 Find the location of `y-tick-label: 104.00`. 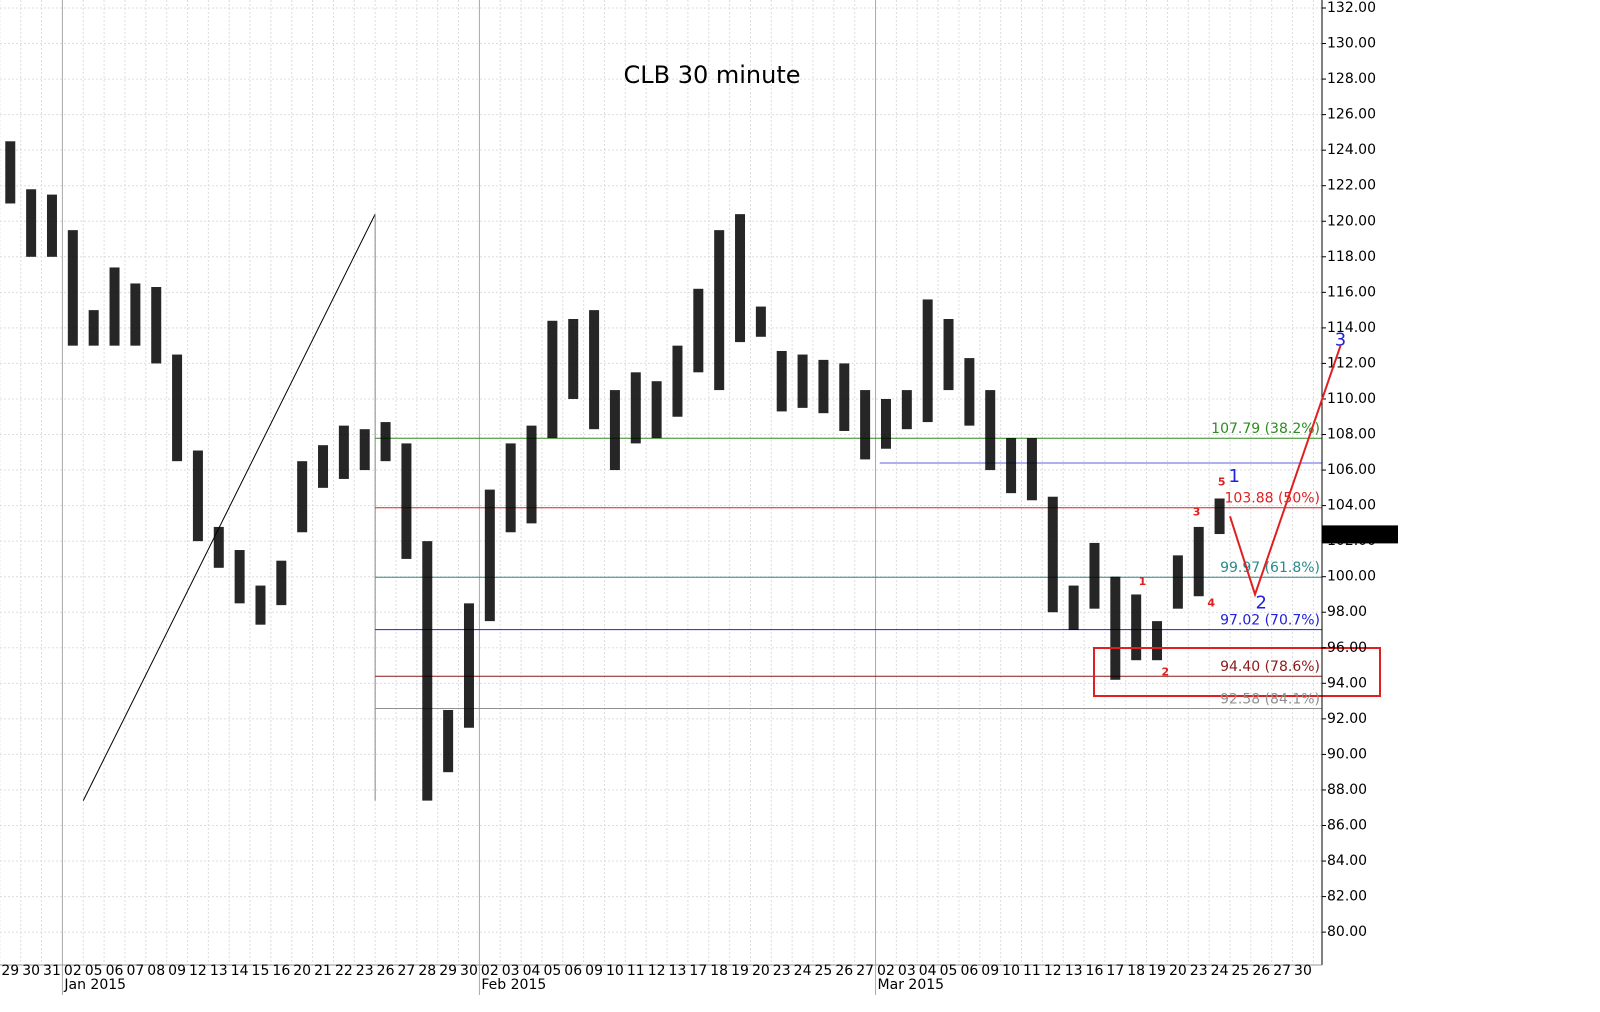

y-tick-label: 104.00 is located at coordinates (1351, 506).